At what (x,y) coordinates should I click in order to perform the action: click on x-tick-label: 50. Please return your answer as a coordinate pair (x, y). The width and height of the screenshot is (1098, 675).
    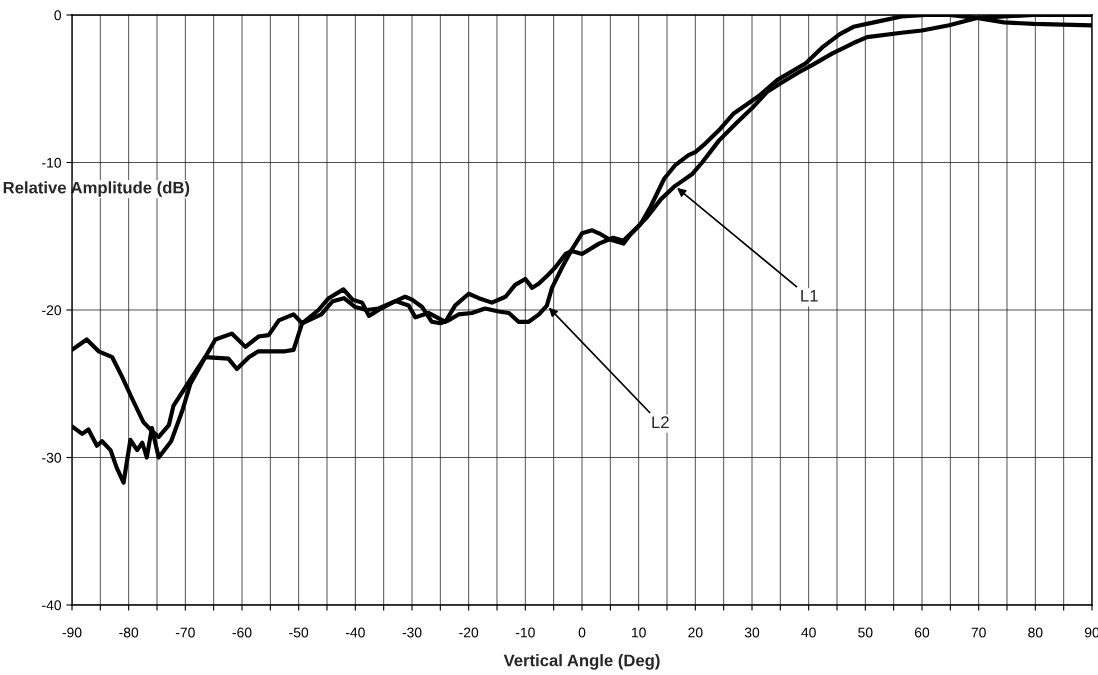
    Looking at the image, I should click on (865, 632).